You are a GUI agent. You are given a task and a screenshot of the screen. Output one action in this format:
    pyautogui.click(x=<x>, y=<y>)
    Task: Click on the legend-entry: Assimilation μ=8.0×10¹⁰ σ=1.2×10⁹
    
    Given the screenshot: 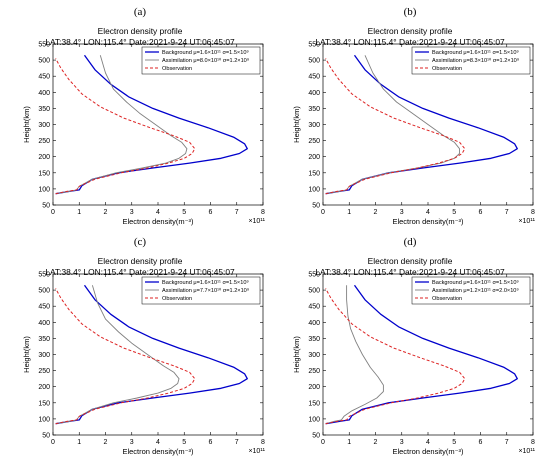 What is the action you would take?
    pyautogui.click(x=206, y=60)
    